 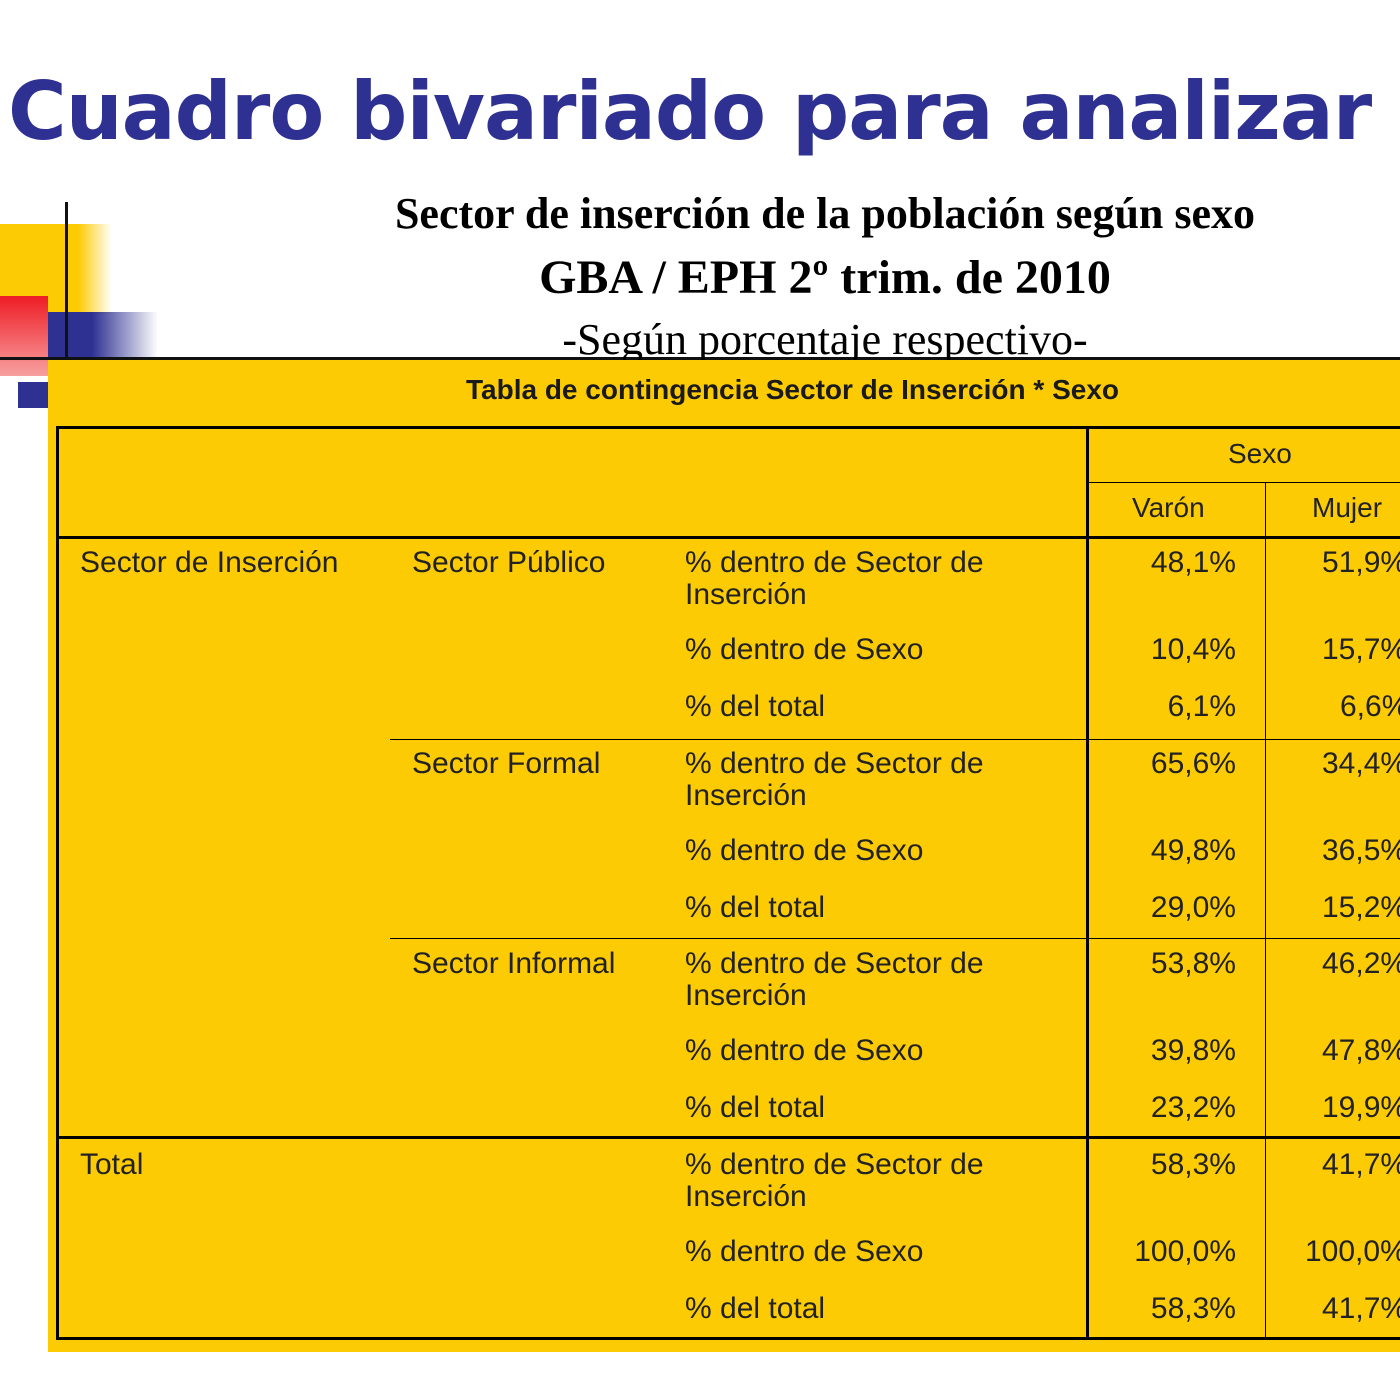 I want to click on value-cell-mujer: 6,6%, so click(x=1370, y=706).